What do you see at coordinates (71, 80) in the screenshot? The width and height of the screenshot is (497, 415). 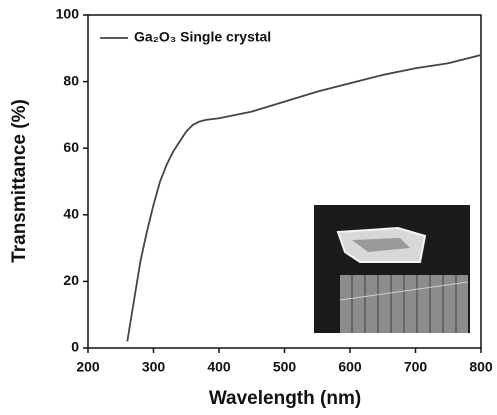 I see `y-tick-label: 80` at bounding box center [71, 80].